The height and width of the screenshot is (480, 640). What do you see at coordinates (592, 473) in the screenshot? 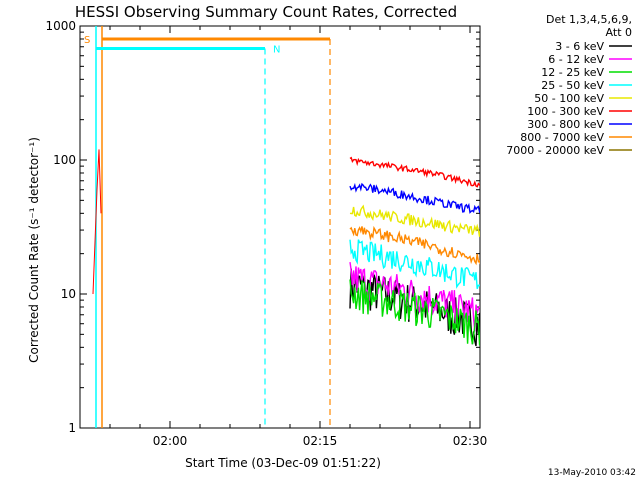
I see `footer-timestamp: 13-May-2010 03:42` at bounding box center [592, 473].